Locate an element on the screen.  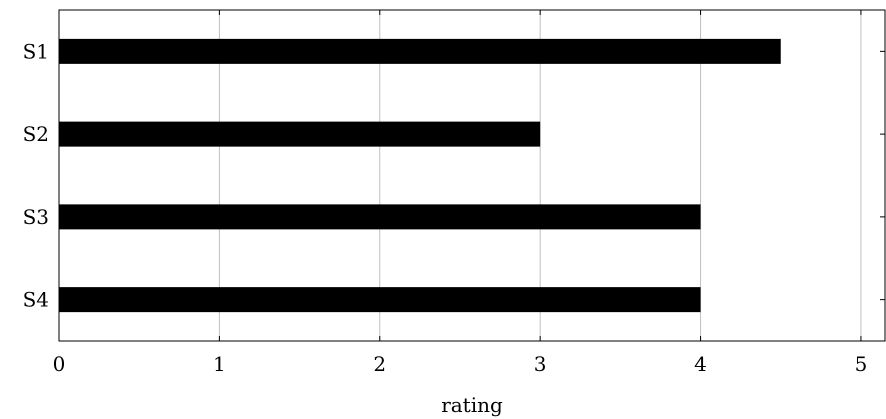
bar-s3 is located at coordinates (380, 217).